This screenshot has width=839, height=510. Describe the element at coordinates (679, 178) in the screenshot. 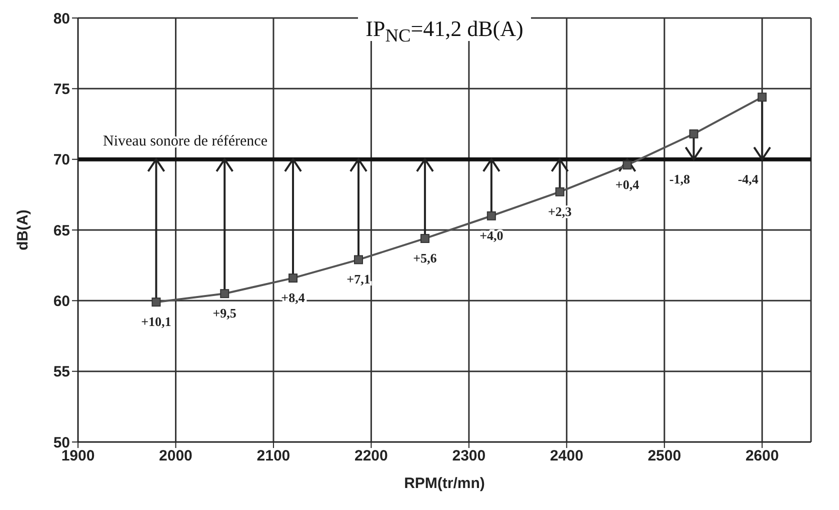

I see `annotation: -1,8` at that location.